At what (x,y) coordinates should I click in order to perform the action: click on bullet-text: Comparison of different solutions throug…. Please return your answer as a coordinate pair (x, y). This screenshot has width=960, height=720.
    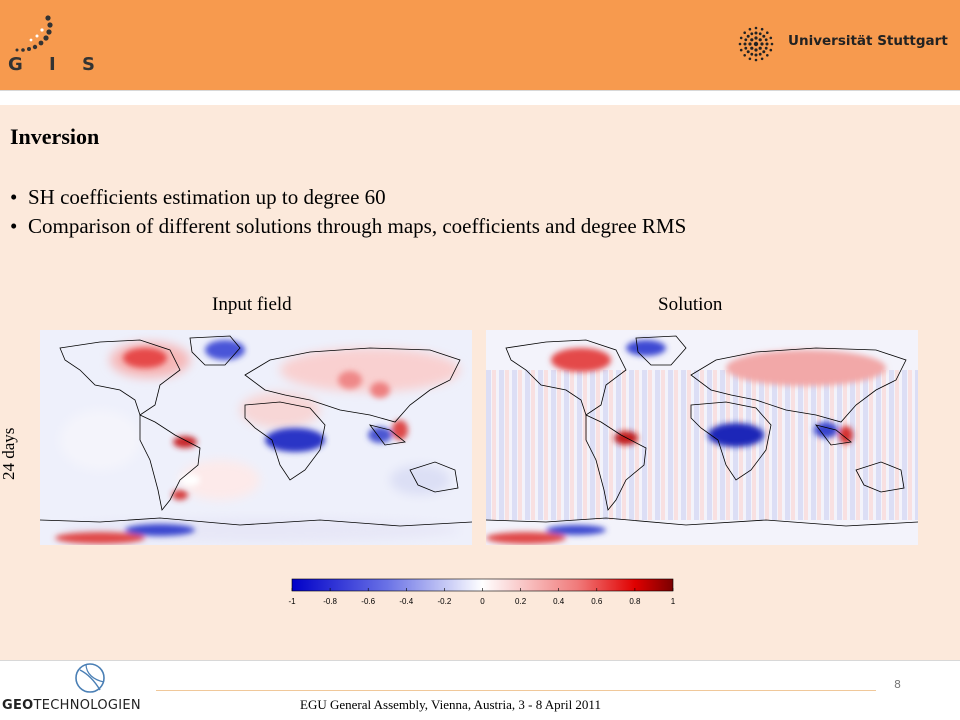
    Looking at the image, I should click on (357, 226).